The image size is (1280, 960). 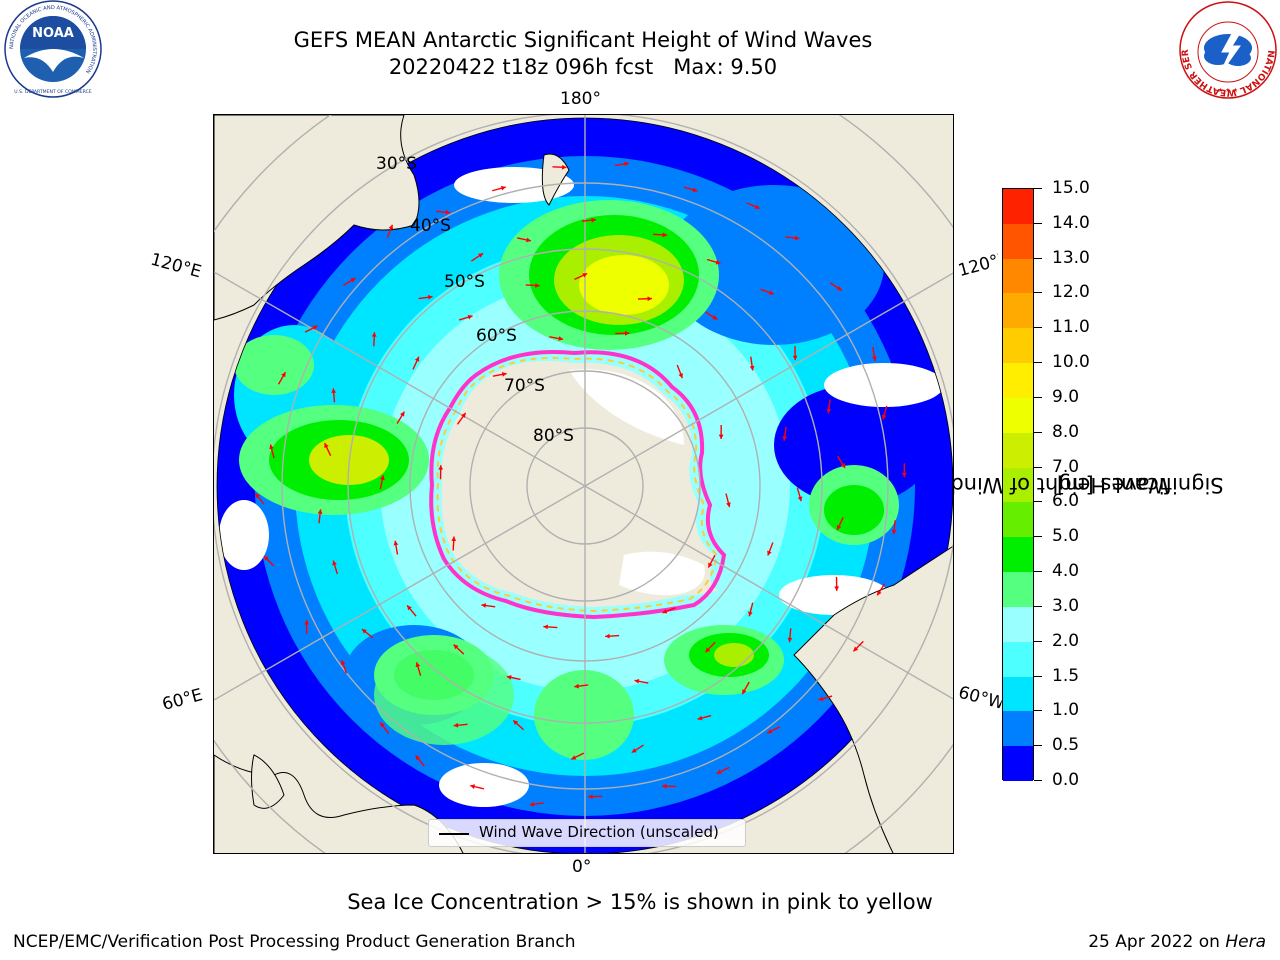 I want to click on plot-subtitle: 20220422 t18z 096h fcst Max: 9.50, so click(x=583, y=67).